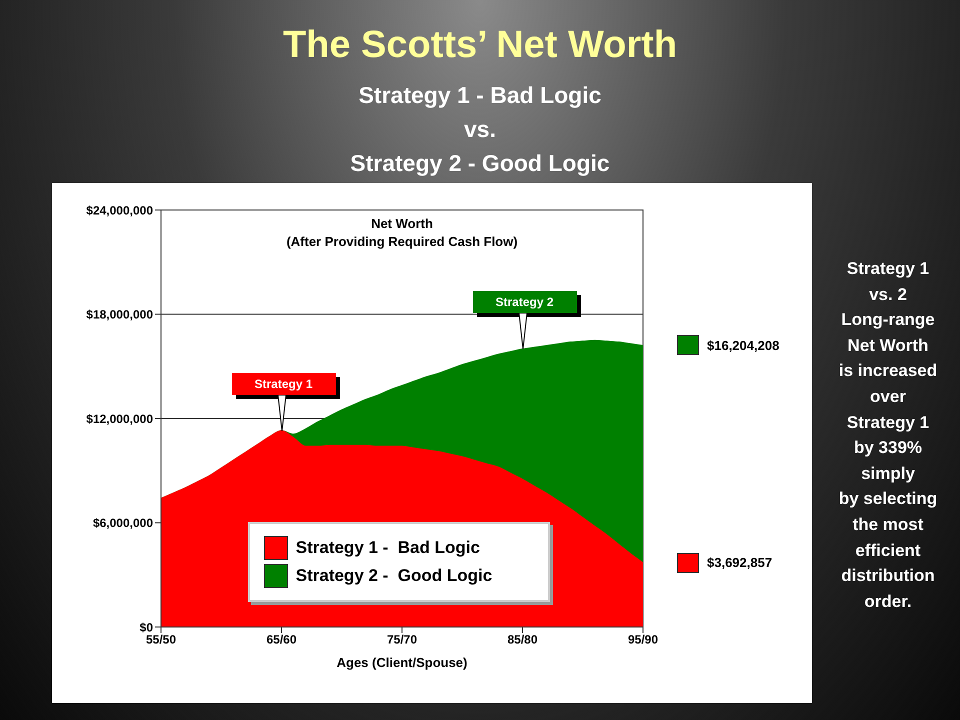 The width and height of the screenshot is (960, 720). Describe the element at coordinates (281, 639) in the screenshot. I see `x-tick-label: 65/60` at that location.